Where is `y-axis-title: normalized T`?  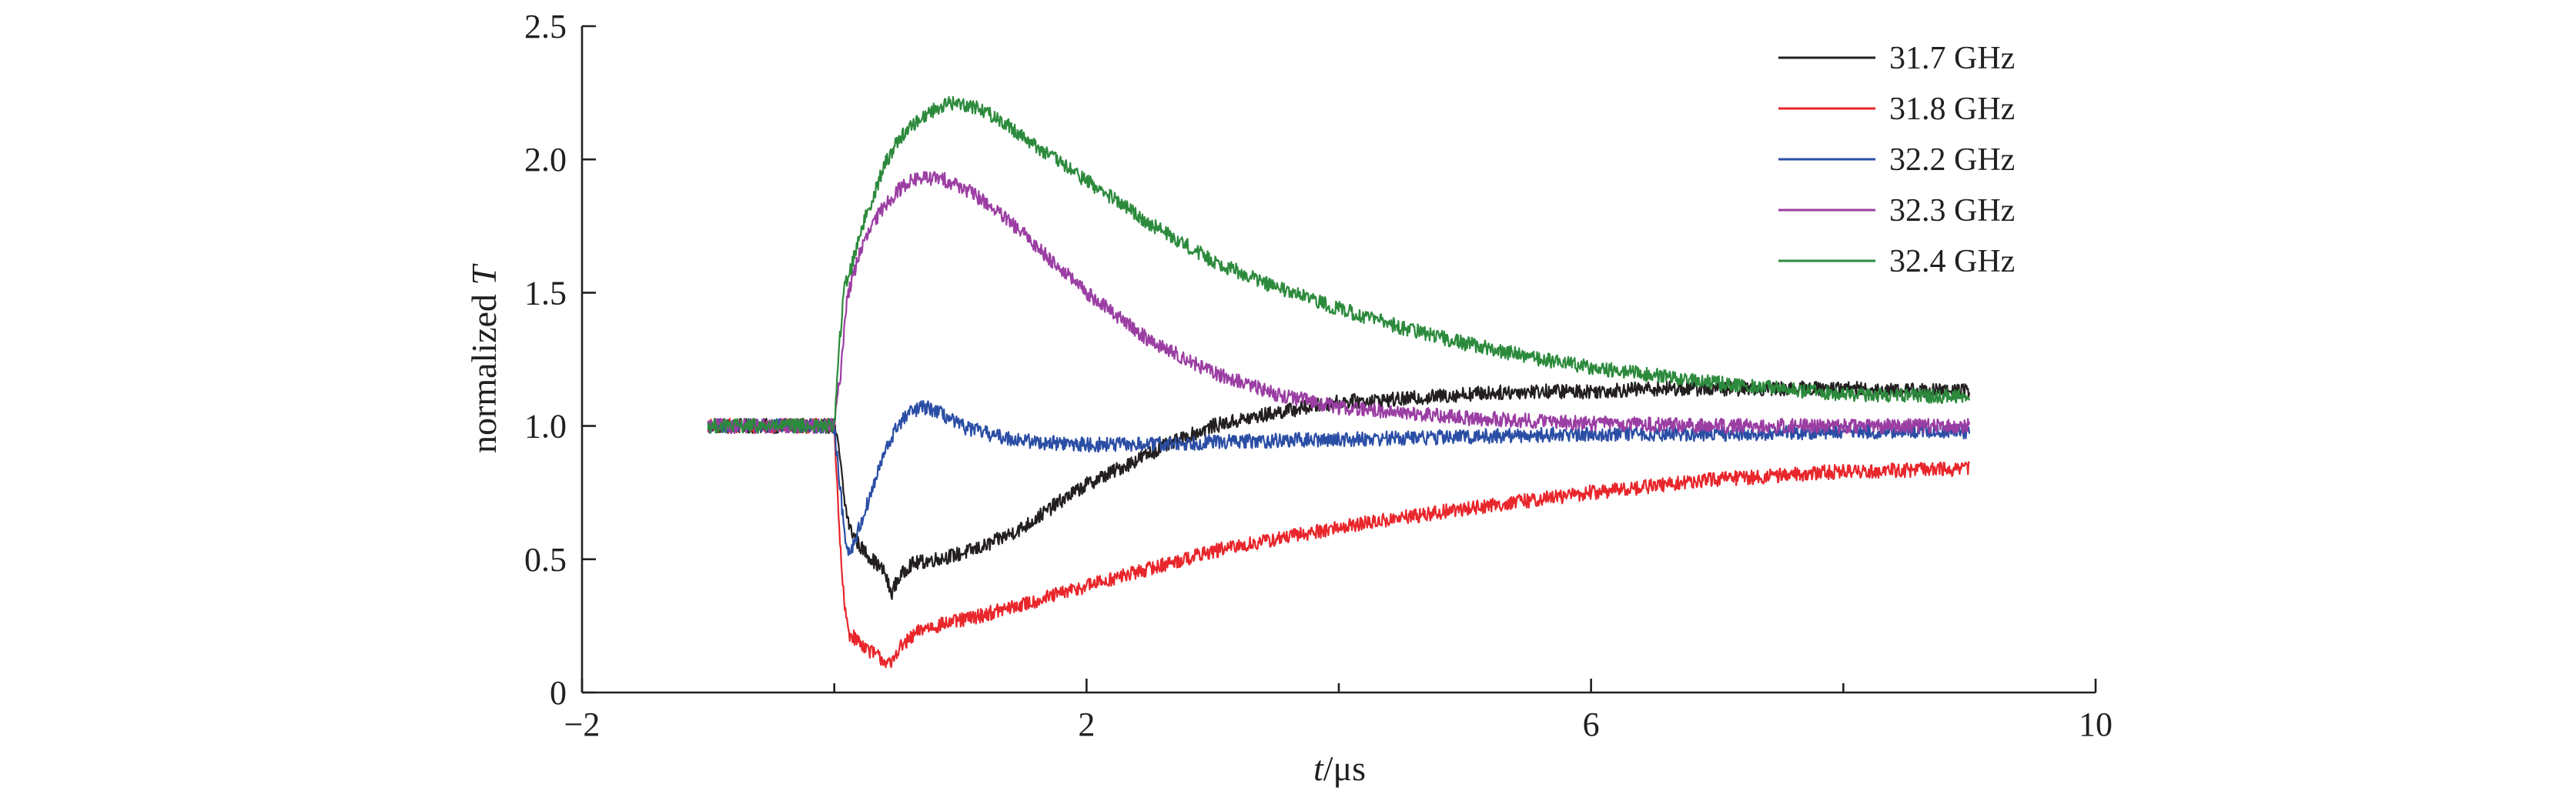
y-axis-title: normalized T is located at coordinates (483, 358).